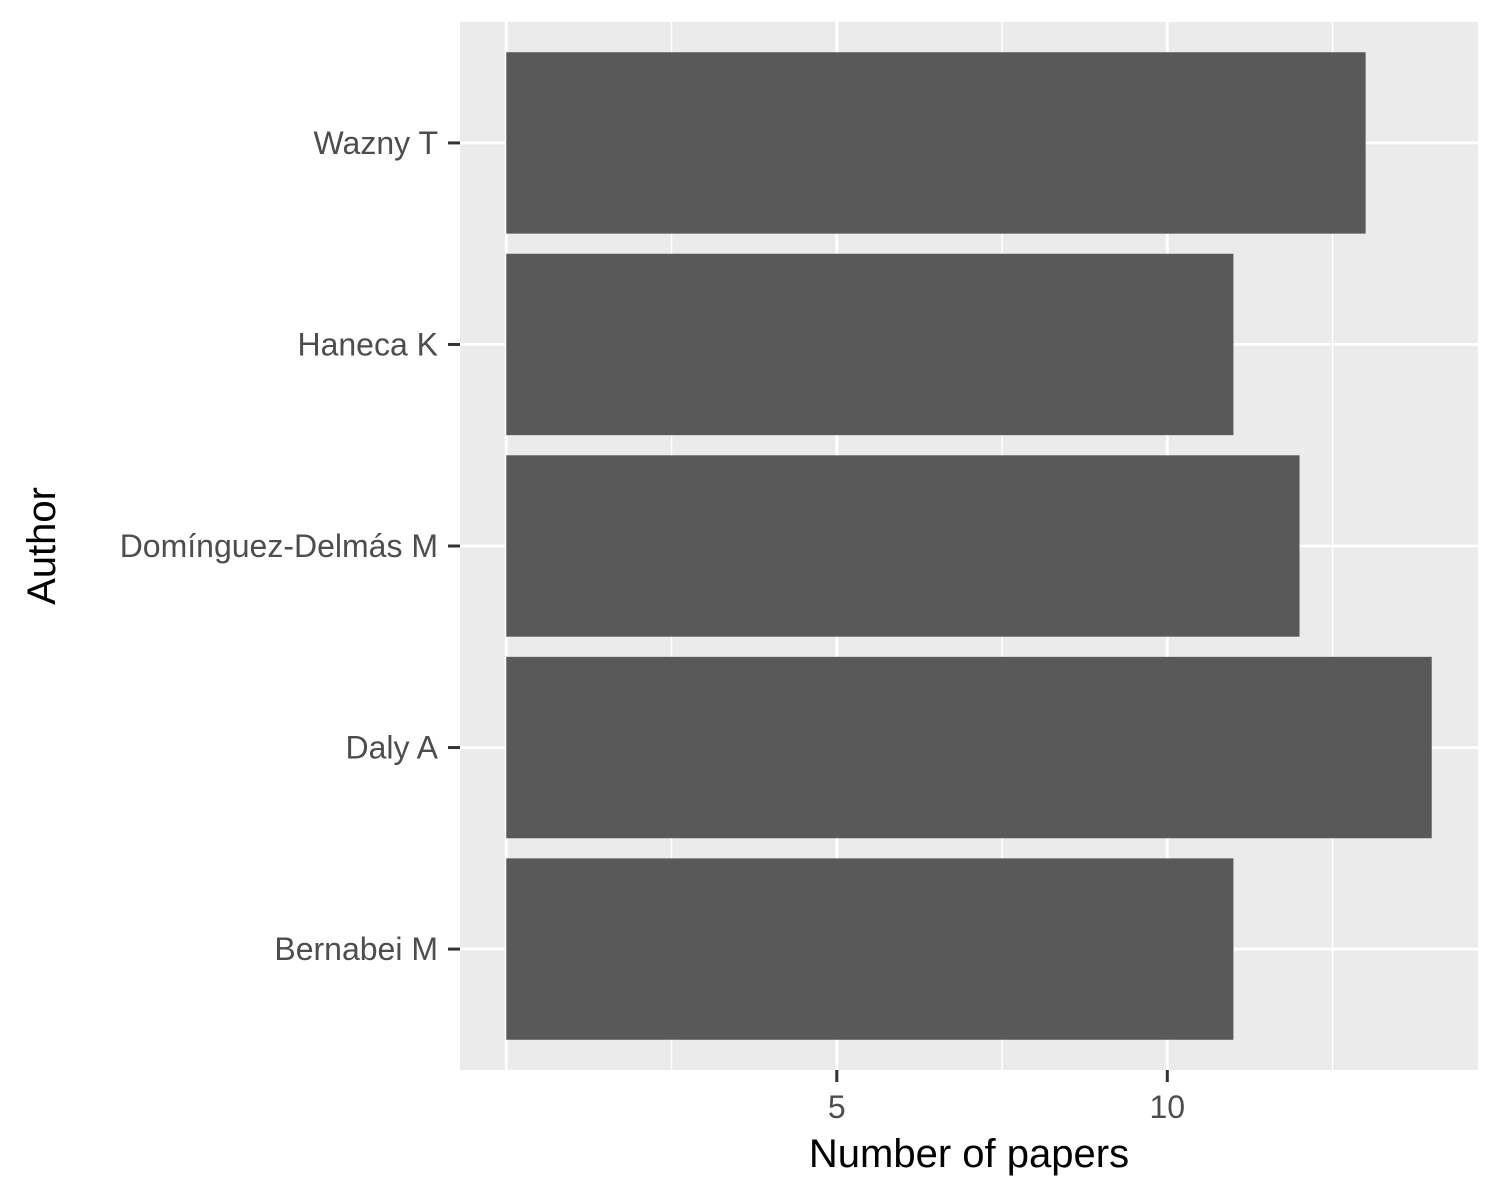 The height and width of the screenshot is (1200, 1500). Describe the element at coordinates (367, 344) in the screenshot. I see `y-tick-label: Haneca K` at that location.